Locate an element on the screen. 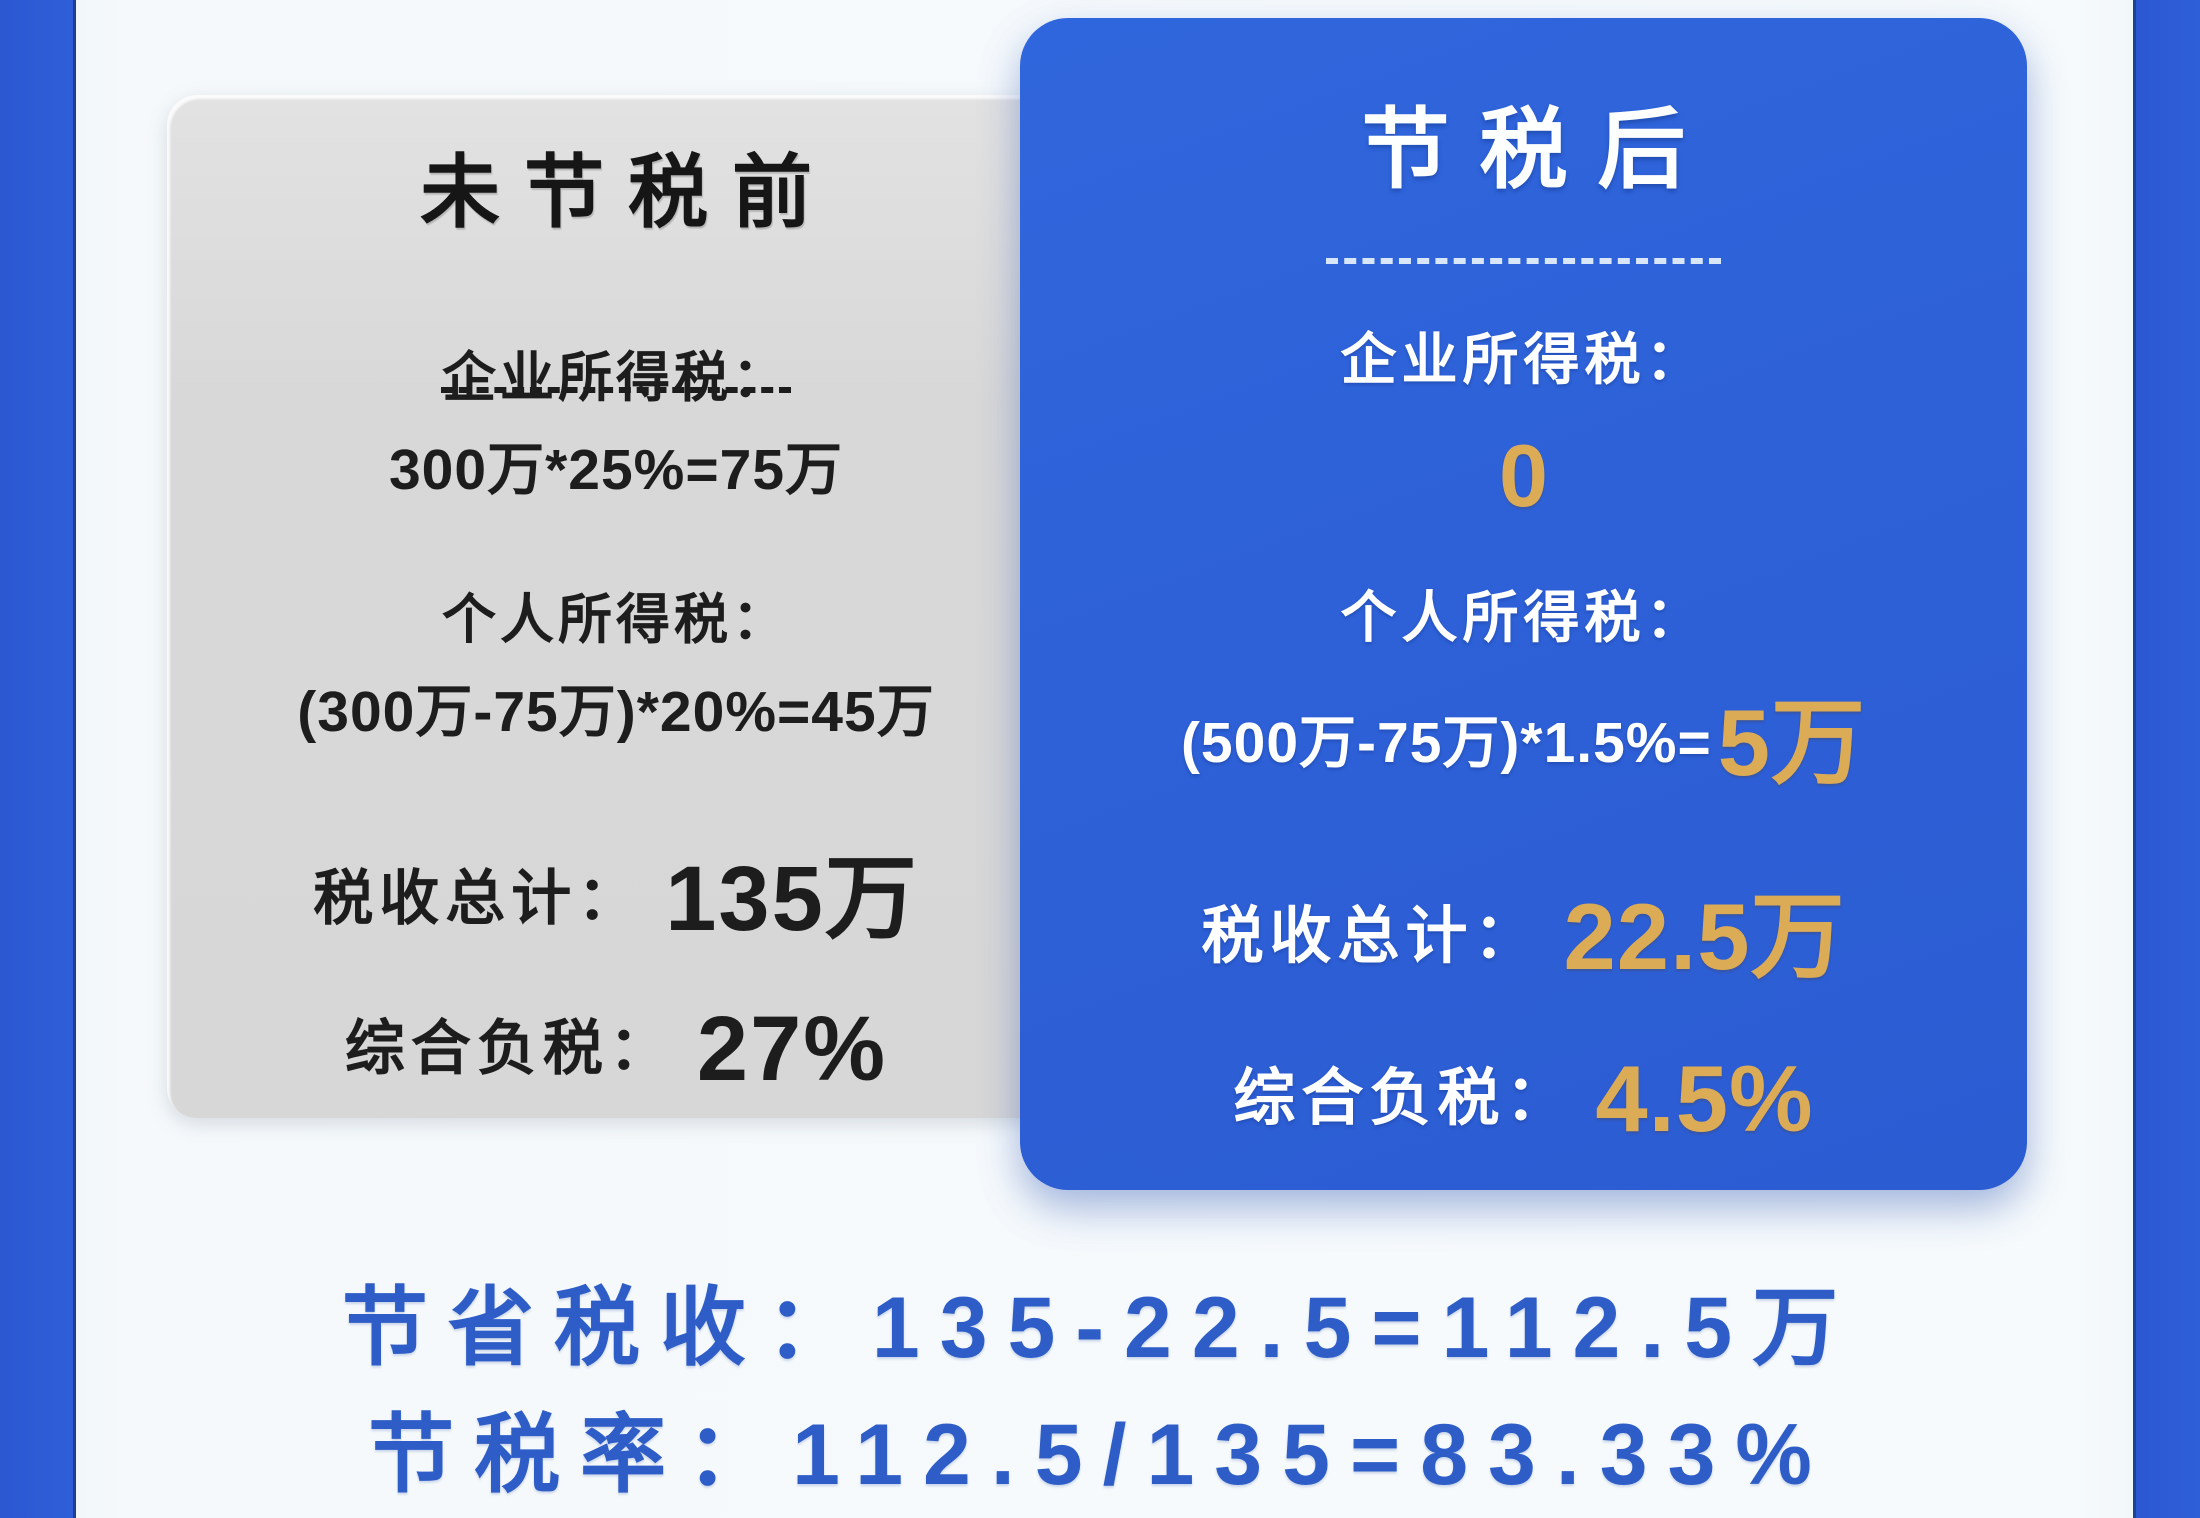  after-burden-label: 综合负税： is located at coordinates (1403, 1098).